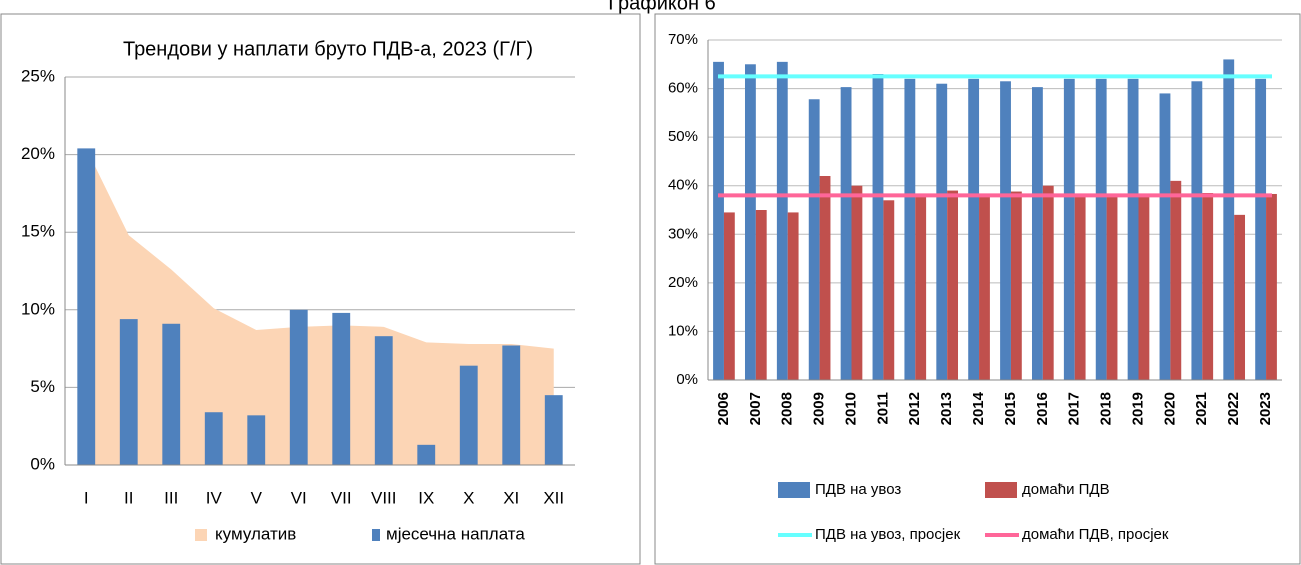 The width and height of the screenshot is (1301, 565). I want to click on legend-label: домаћи ПДВ, so click(1066, 489).